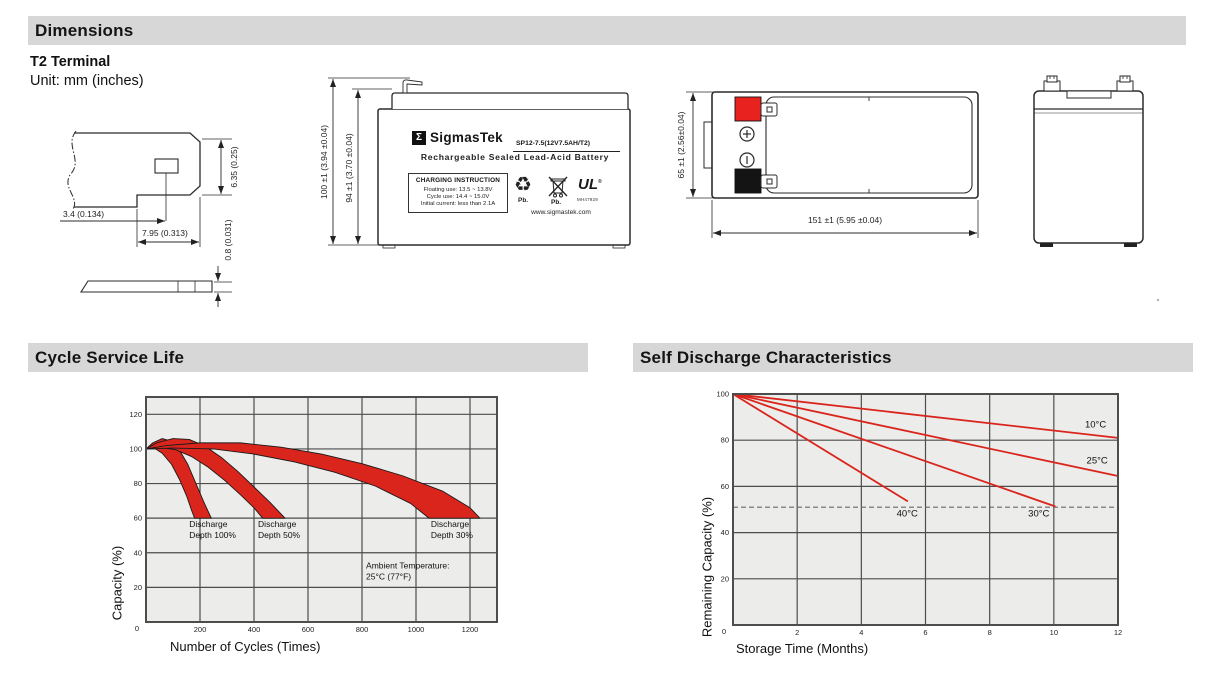 The image size is (1214, 686). What do you see at coordinates (1089, 94) in the screenshot?
I see `side-view-handle-recess` at bounding box center [1089, 94].